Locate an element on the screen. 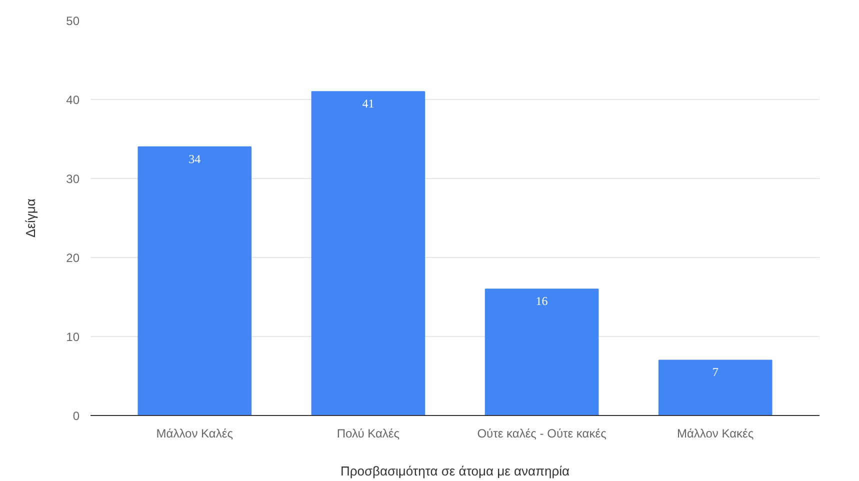  x-axis-title: Προσβασιμότητα σε άτομα με αναπηρία is located at coordinates (455, 471).